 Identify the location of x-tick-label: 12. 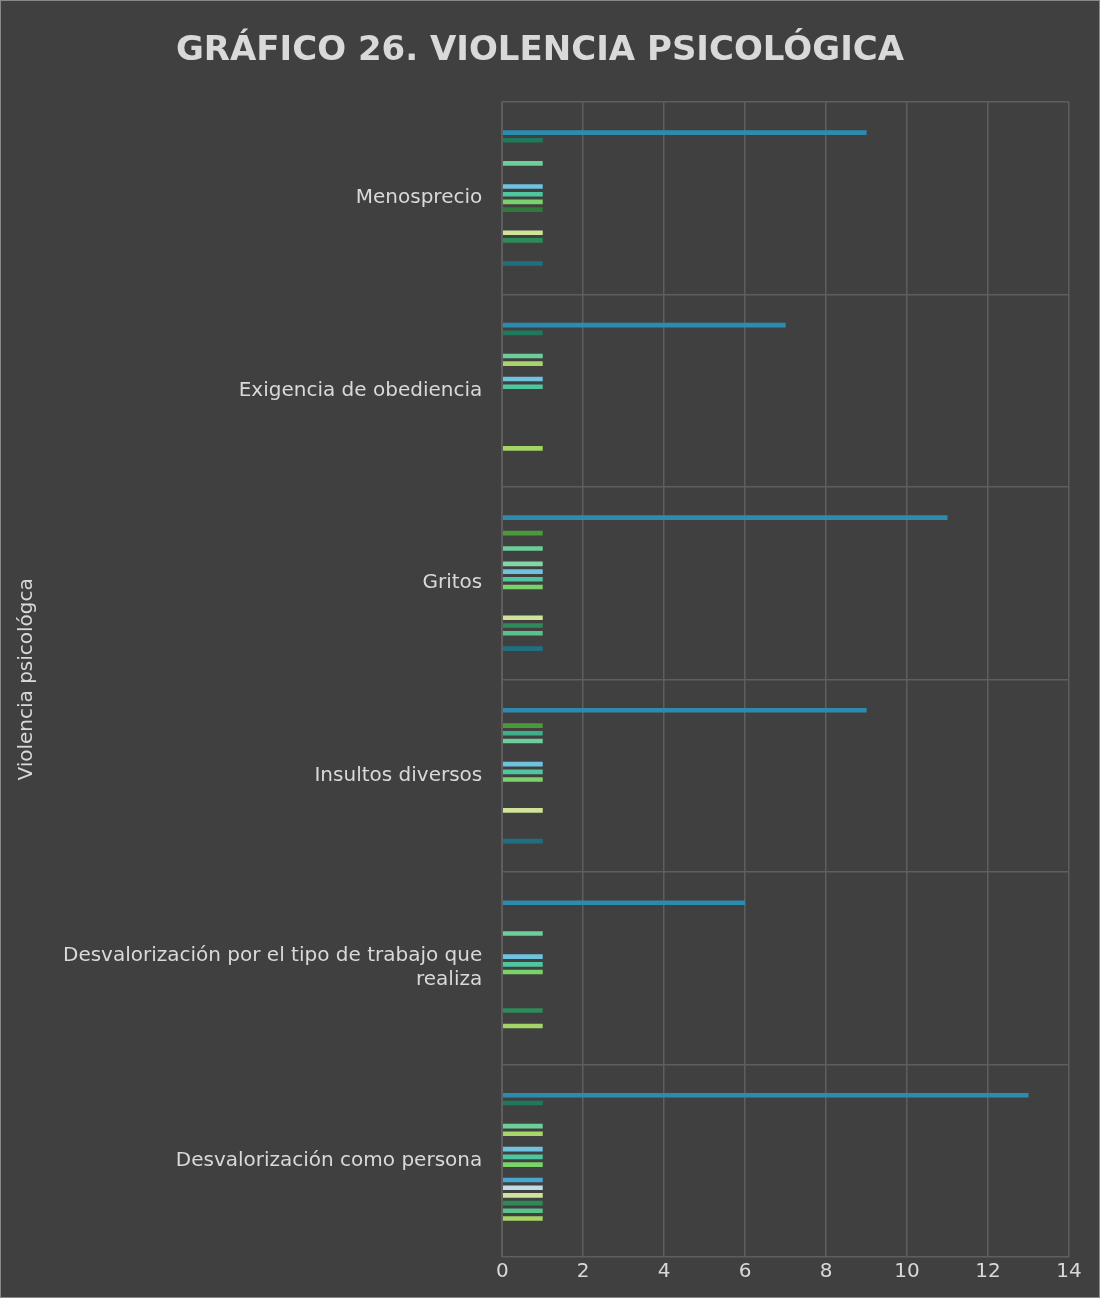
(988, 1270).